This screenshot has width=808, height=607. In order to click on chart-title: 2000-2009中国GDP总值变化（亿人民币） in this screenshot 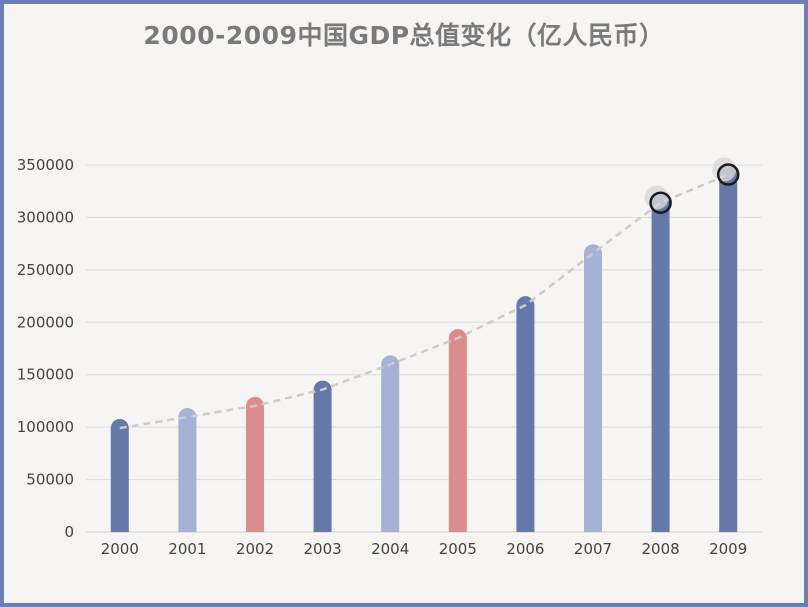, I will do `click(404, 35)`.